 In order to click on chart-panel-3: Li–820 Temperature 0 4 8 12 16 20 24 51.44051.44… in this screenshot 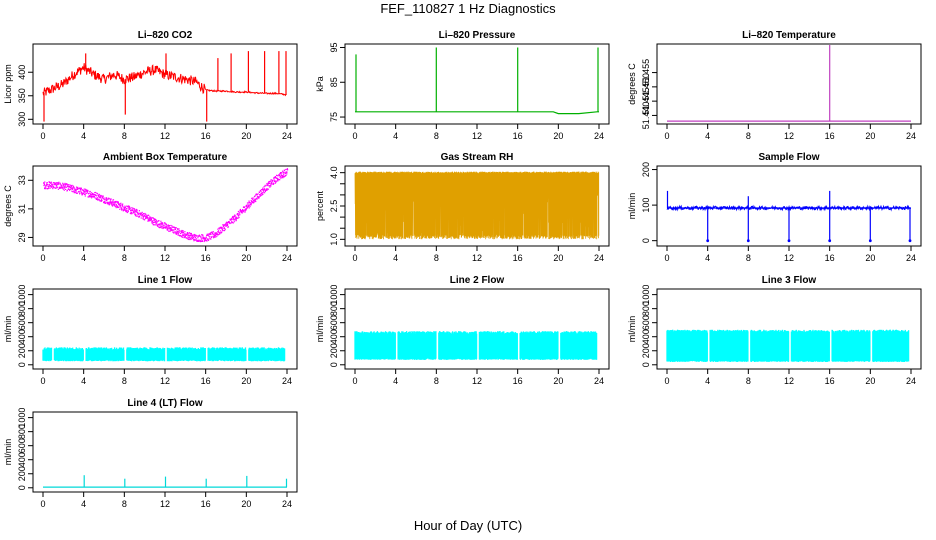, I will do `click(774, 85)`.